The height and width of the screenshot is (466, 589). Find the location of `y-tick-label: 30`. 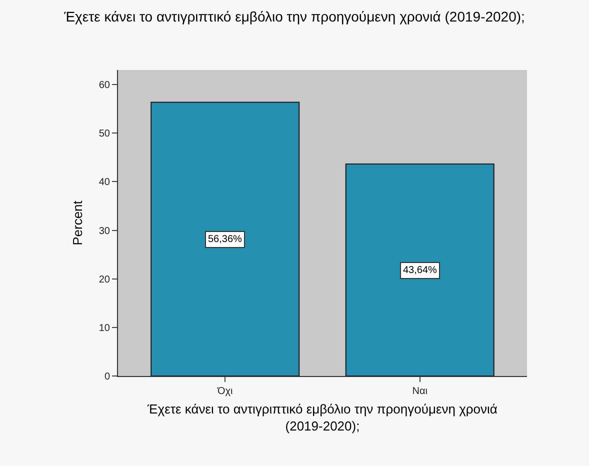

y-tick-label: 30 is located at coordinates (104, 231).